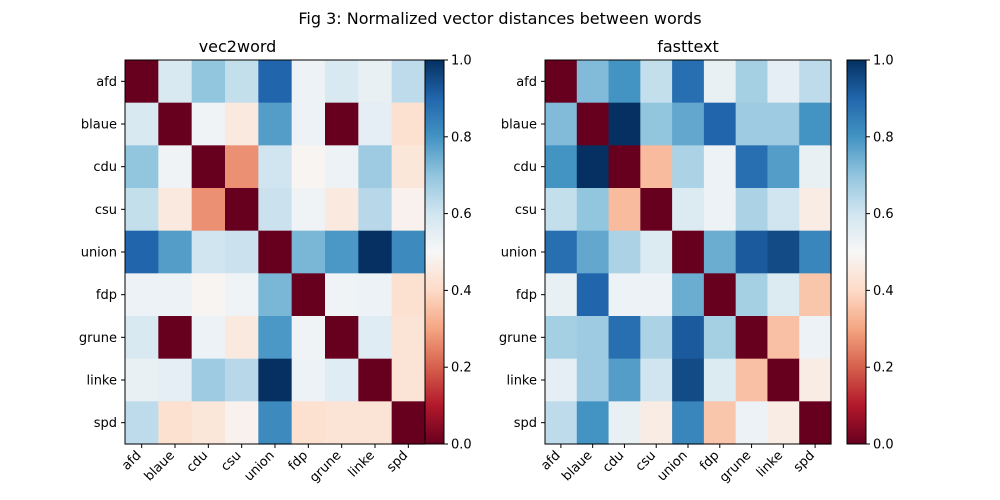 This screenshot has width=1000, height=500. Describe the element at coordinates (461, 291) in the screenshot. I see `colorbar-tick-label: 0.4` at that location.